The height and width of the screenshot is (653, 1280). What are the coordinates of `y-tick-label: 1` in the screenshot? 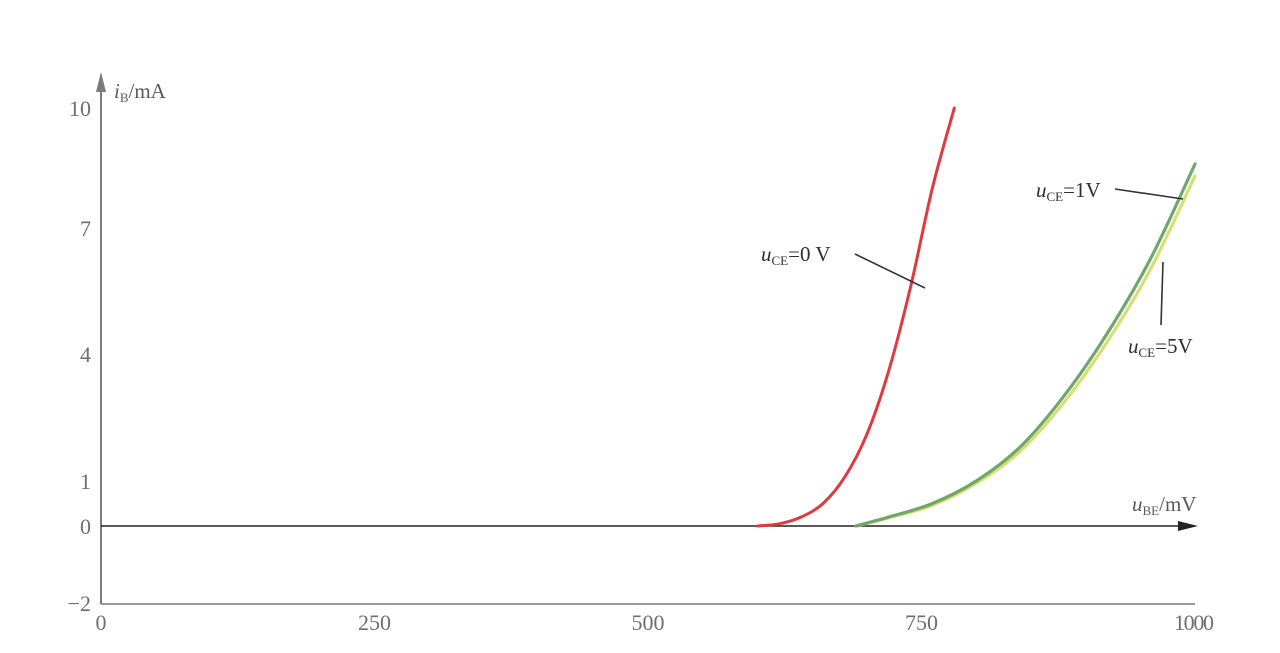 It's located at (85, 481).